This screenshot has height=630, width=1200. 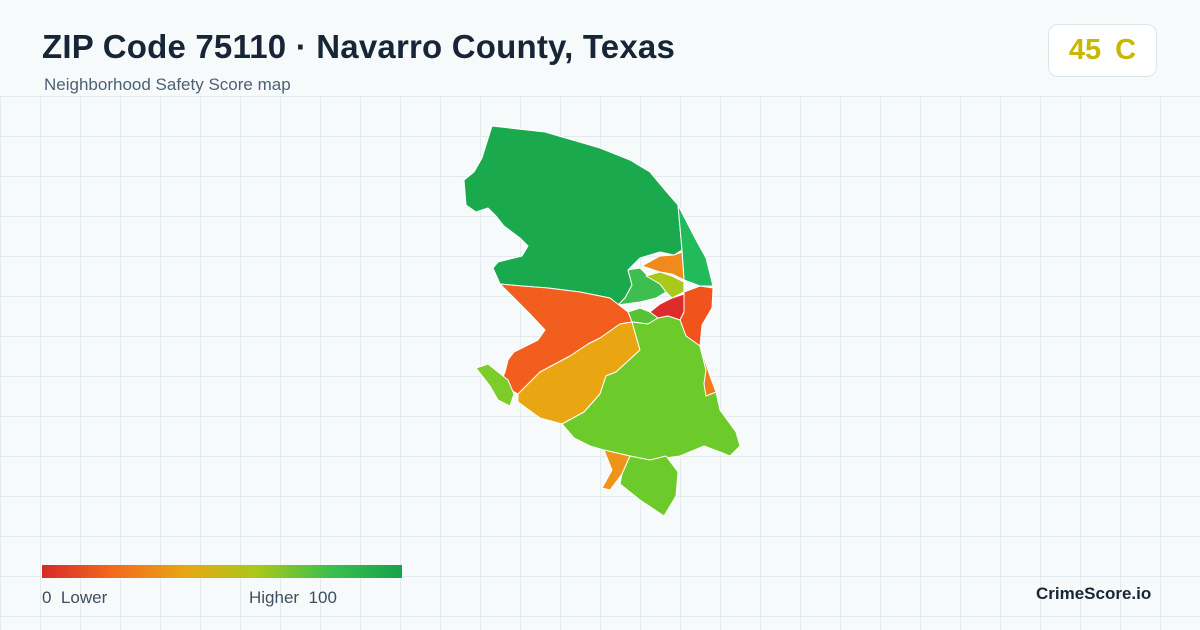 What do you see at coordinates (322, 597) in the screenshot?
I see `legend-high-value: 100` at bounding box center [322, 597].